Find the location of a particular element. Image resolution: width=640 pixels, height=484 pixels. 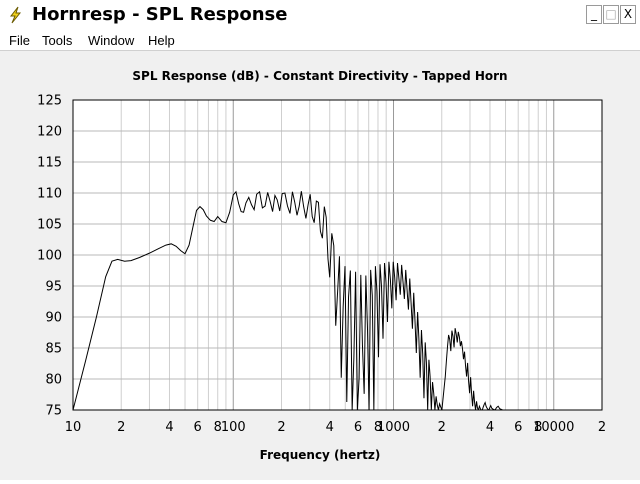

menu-file: File is located at coordinates (19, 40).